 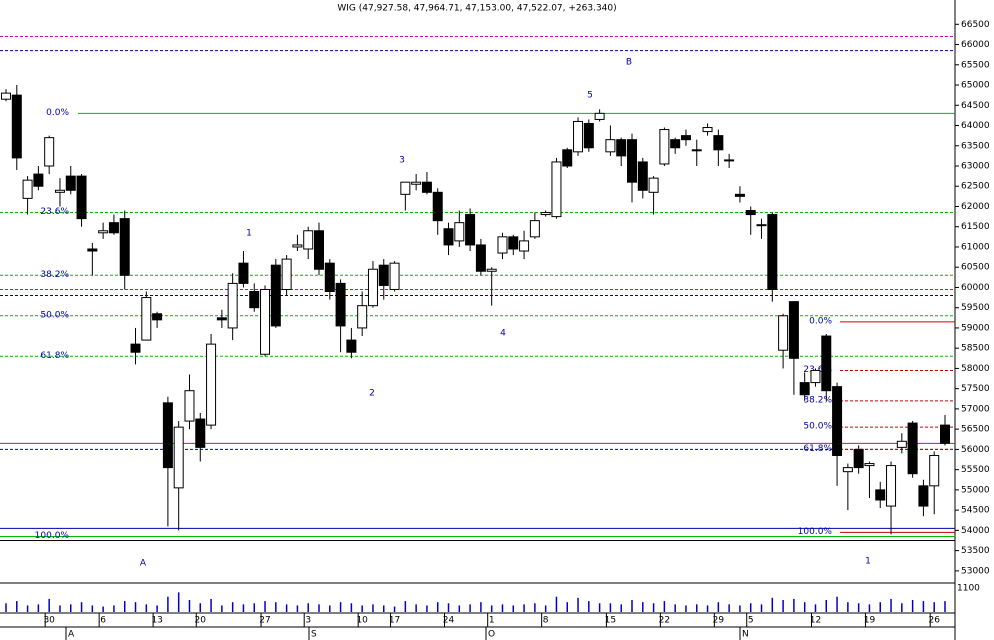 I want to click on y-tick-label: 54000, so click(x=975, y=531).